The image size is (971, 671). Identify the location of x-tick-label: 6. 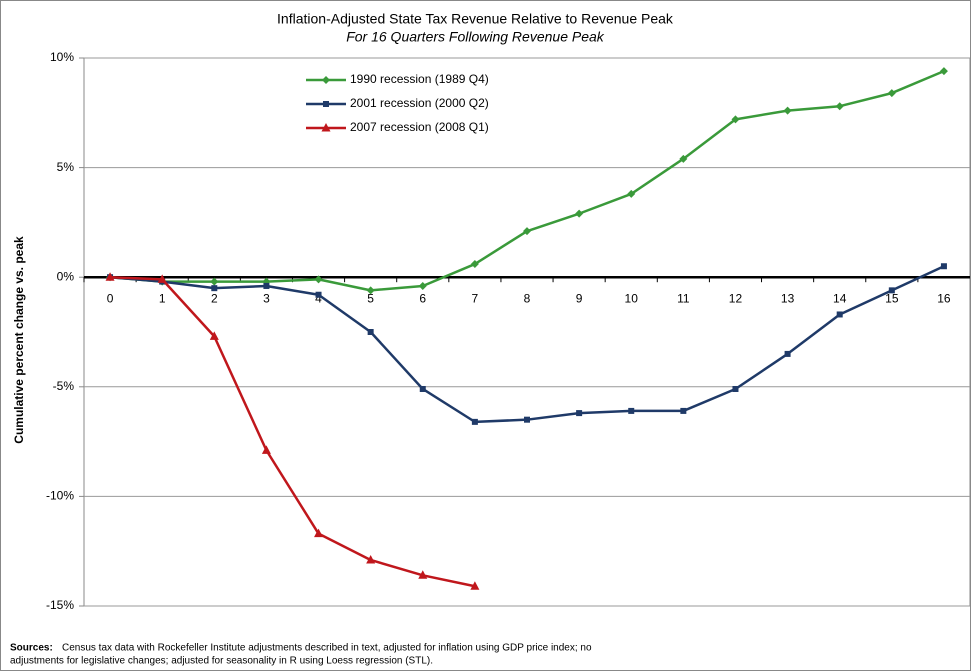
(422, 298).